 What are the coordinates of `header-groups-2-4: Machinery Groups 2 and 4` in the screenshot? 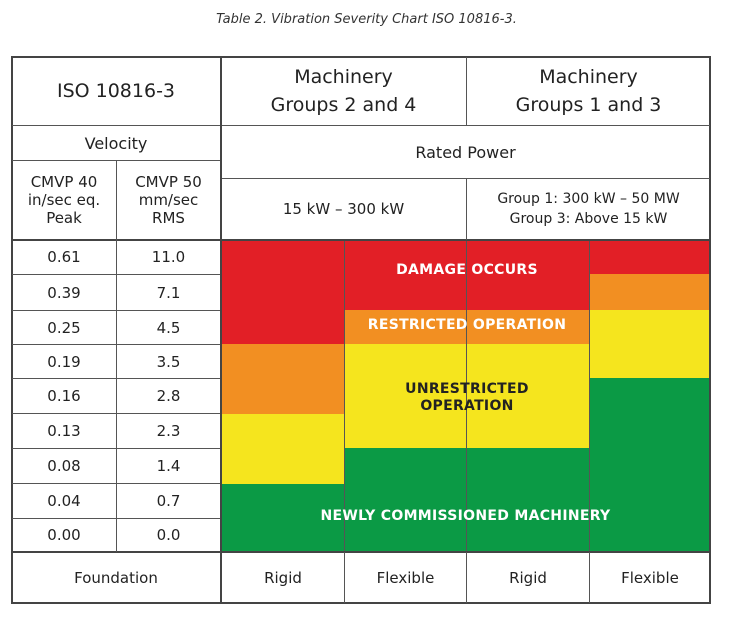 It's located at (343, 91).